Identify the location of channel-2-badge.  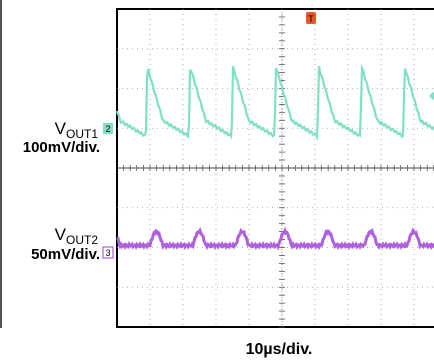
(108, 128).